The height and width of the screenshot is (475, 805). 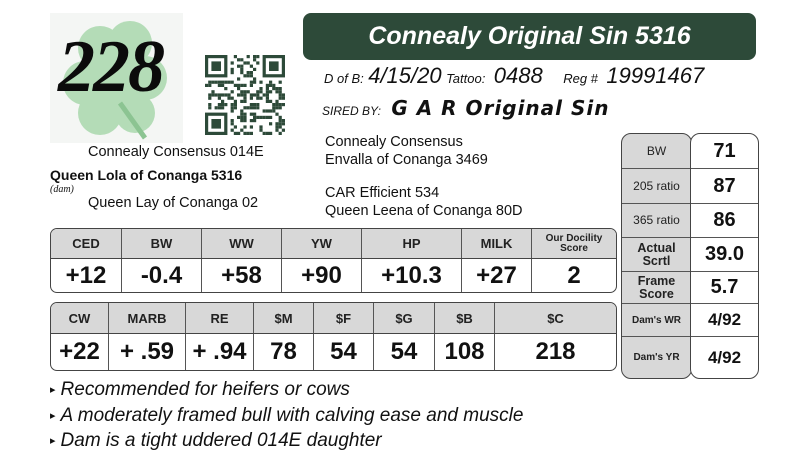 I want to click on epd-header-cell: HP, so click(x=411, y=243).